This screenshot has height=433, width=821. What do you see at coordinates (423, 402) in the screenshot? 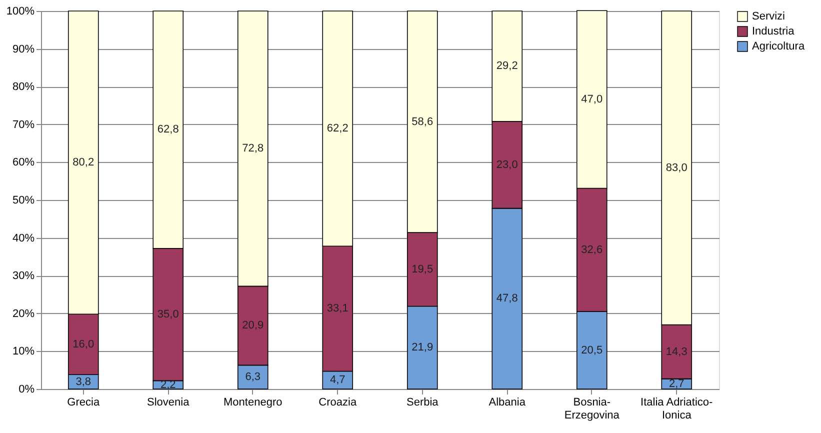
I see `x-tick-label: Serbia` at bounding box center [423, 402].